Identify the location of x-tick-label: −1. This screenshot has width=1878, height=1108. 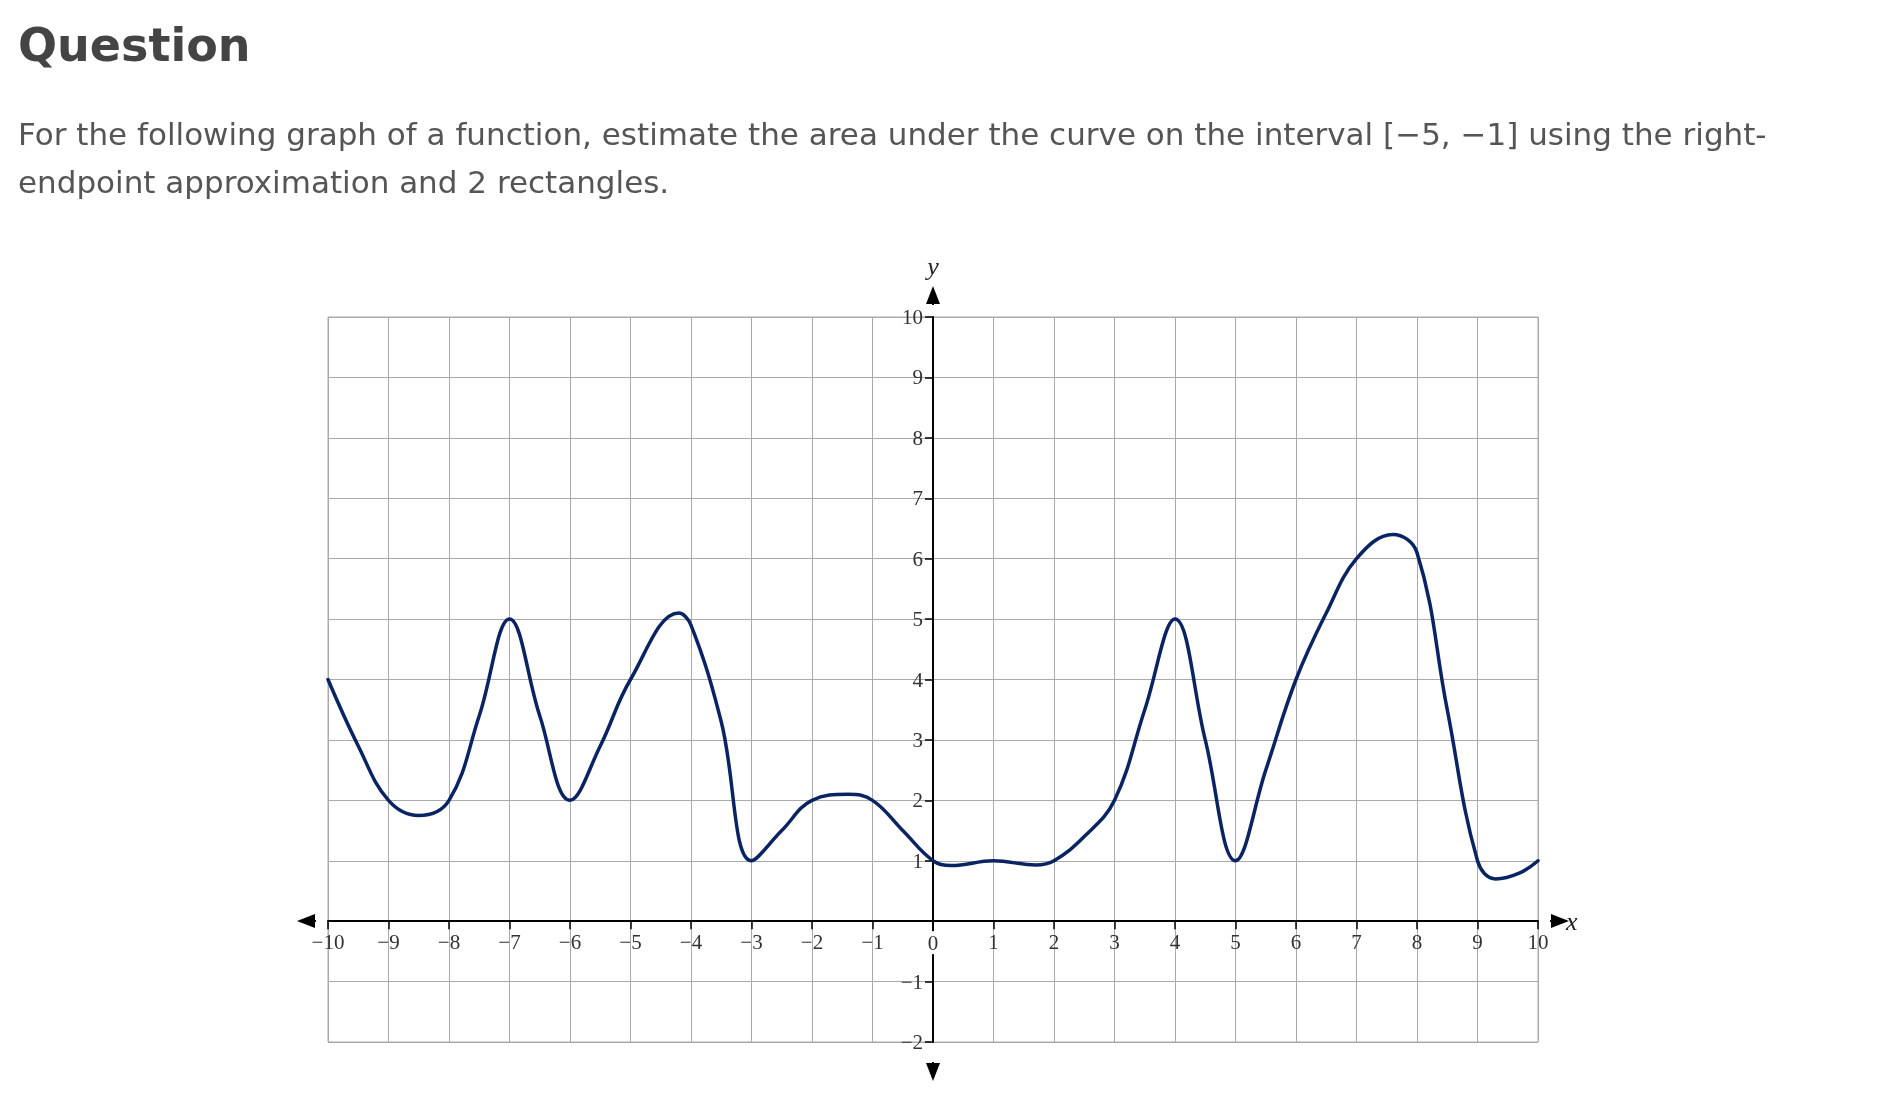
(872, 941).